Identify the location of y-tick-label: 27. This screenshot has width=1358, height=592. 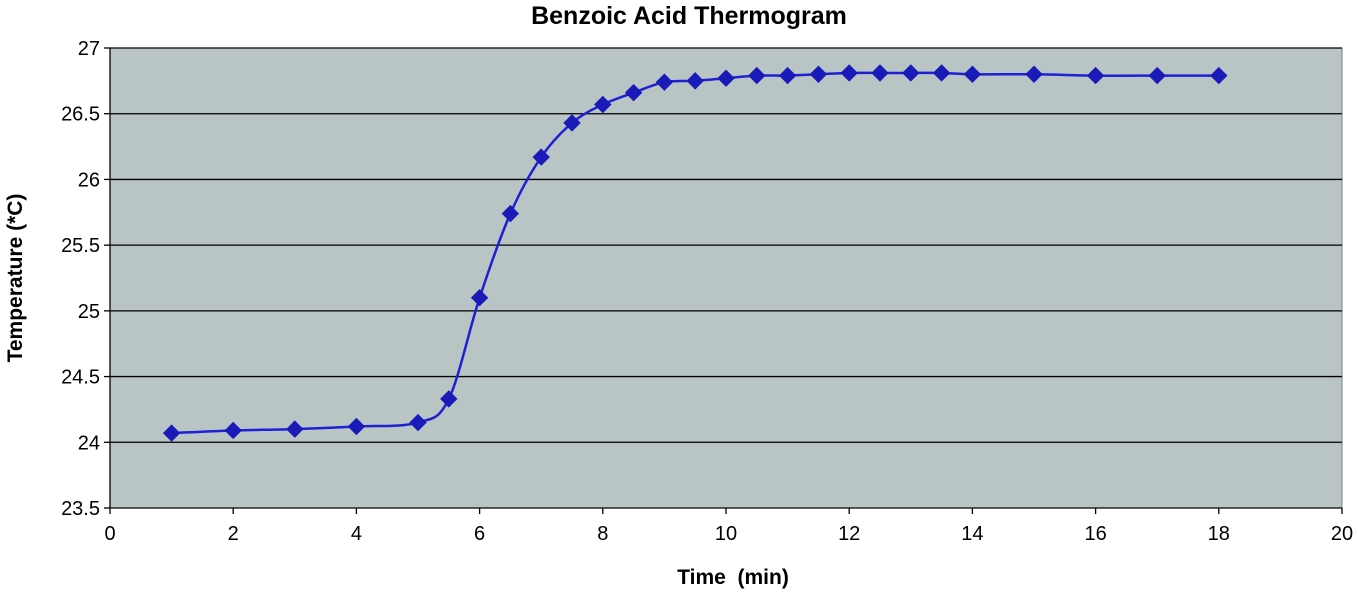
(89, 49).